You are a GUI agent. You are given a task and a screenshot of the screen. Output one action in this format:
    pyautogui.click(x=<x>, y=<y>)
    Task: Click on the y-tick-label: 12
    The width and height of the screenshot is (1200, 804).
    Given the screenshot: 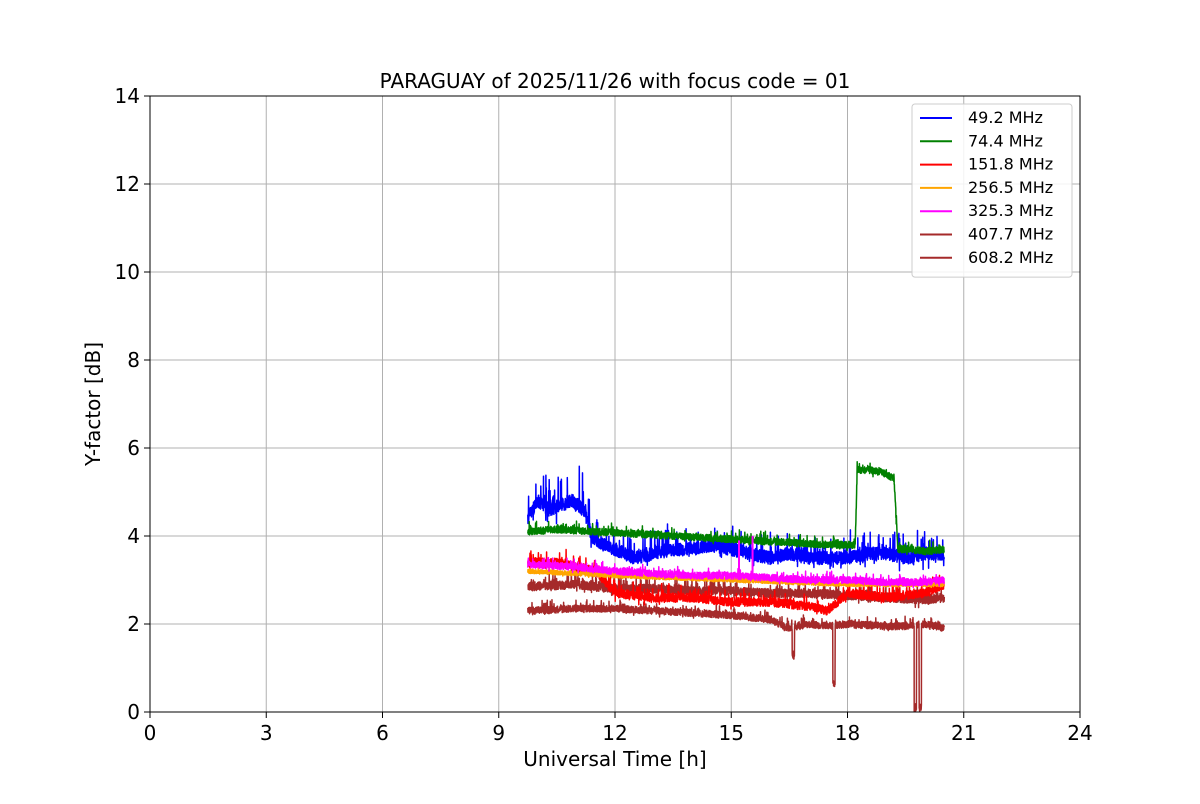 What is the action you would take?
    pyautogui.click(x=127, y=184)
    